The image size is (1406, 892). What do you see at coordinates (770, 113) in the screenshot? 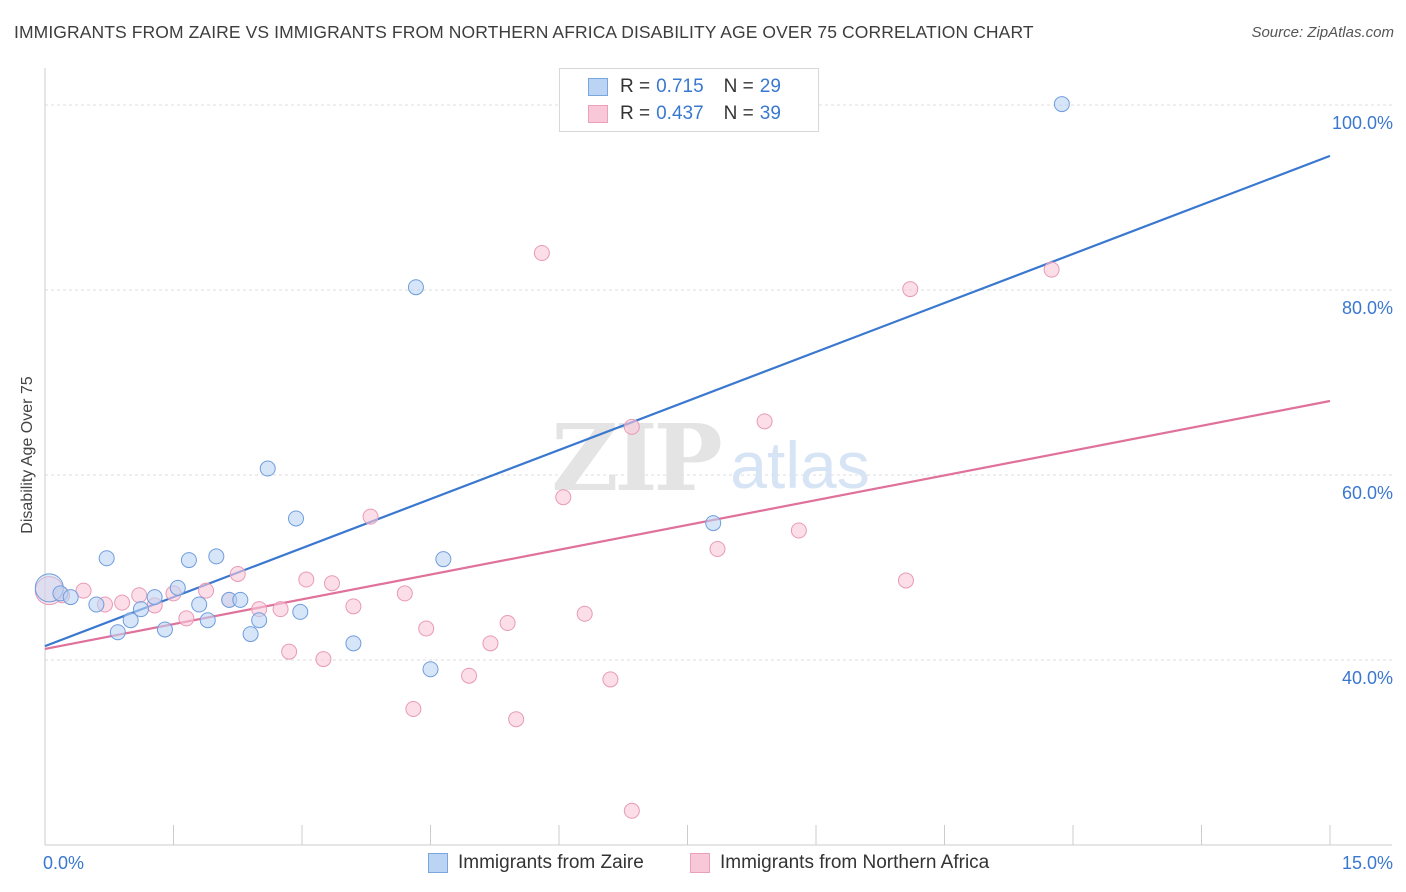
I see `legend-n-value-north-africa: 39` at bounding box center [770, 113].